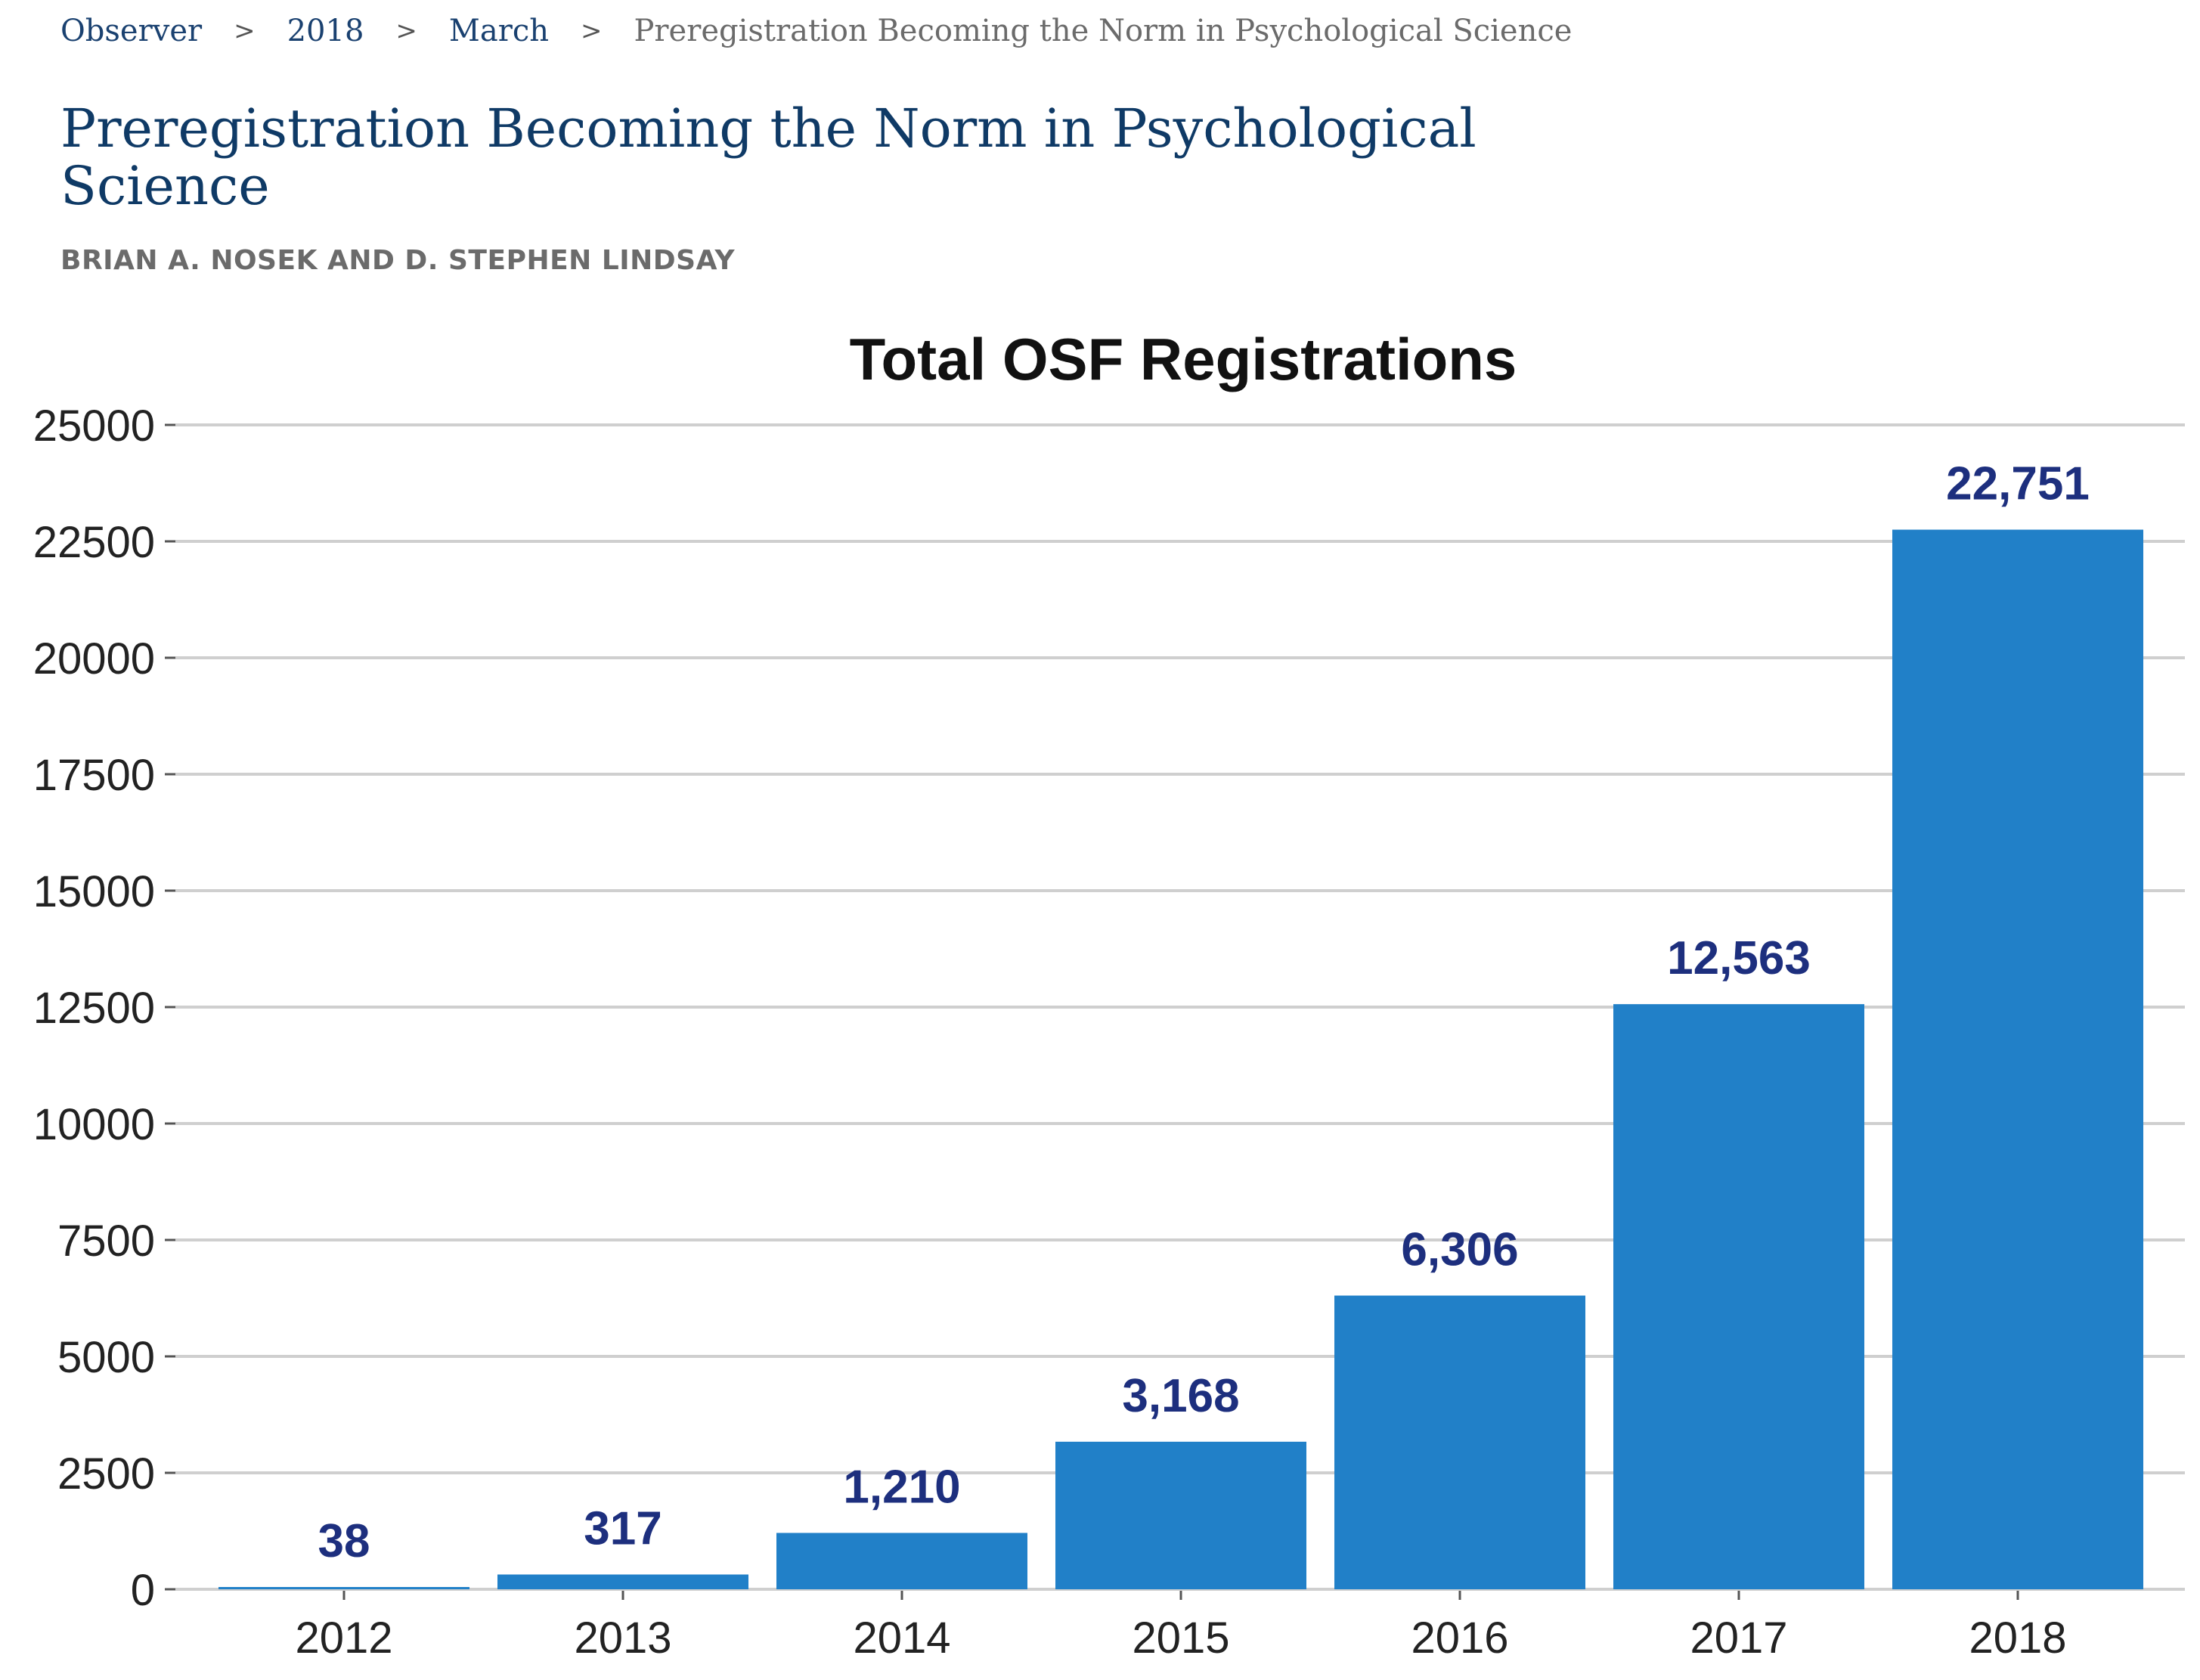  I want to click on x-tick-label-2017: 2017, so click(1738, 1638).